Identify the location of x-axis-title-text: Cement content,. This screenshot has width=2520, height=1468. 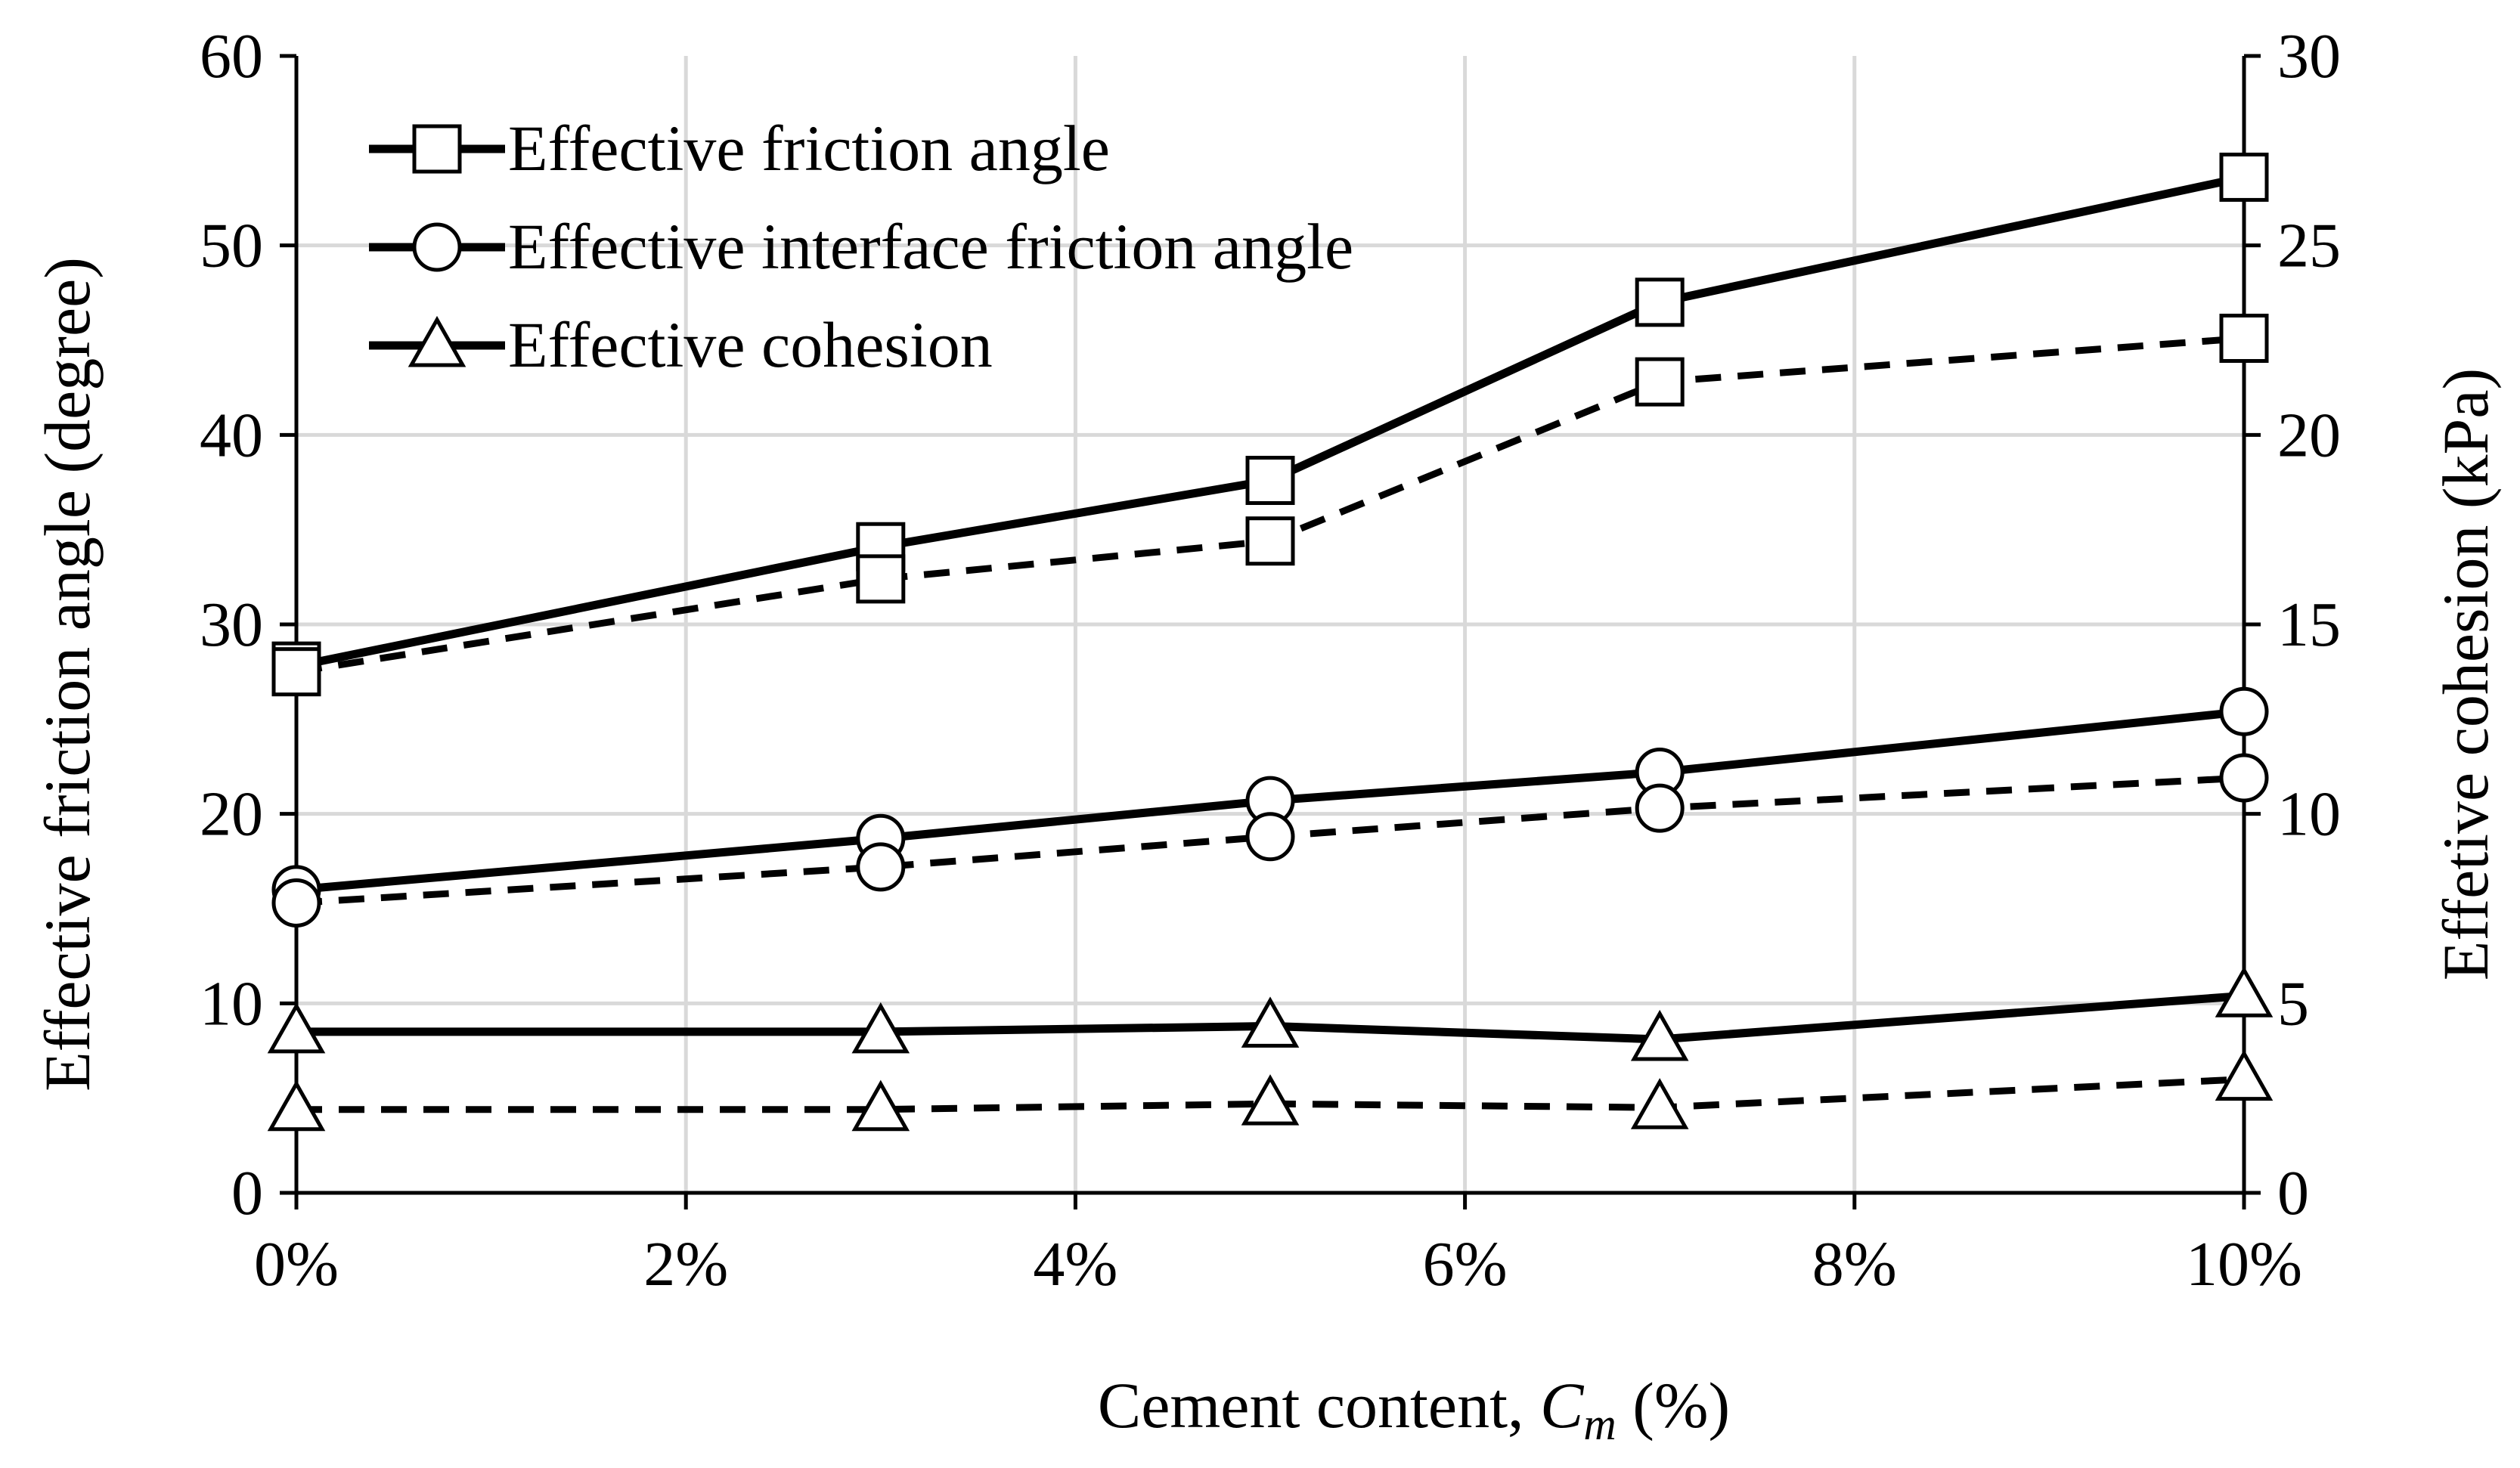
(1319, 1405).